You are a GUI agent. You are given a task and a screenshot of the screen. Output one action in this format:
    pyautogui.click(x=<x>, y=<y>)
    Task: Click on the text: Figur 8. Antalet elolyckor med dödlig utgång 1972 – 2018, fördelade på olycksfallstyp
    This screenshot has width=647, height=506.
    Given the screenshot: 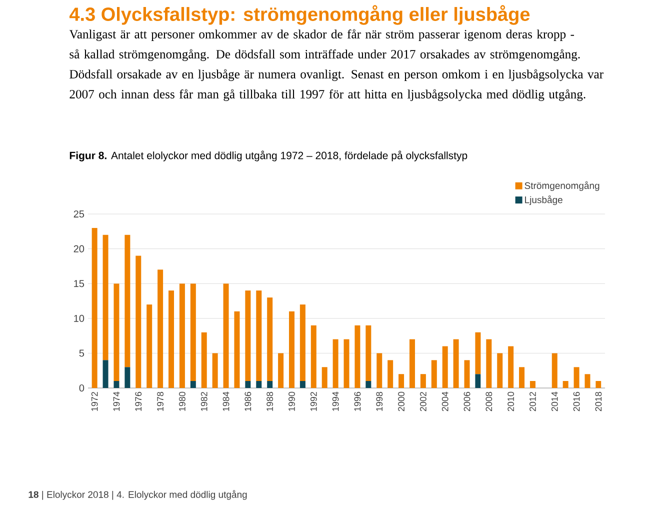 What is the action you would take?
    pyautogui.click(x=269, y=156)
    